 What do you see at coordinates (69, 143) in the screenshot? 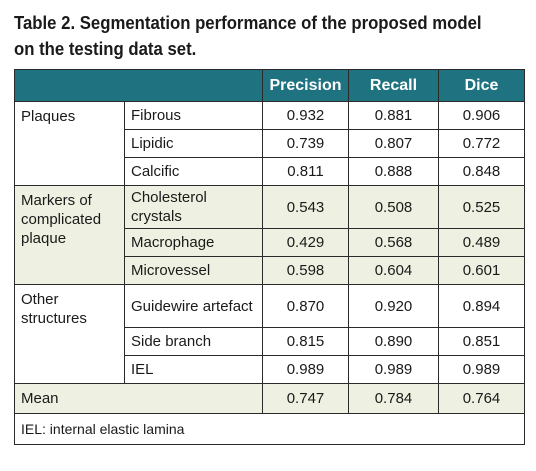
I see `group-label-plaques: Plaques` at bounding box center [69, 143].